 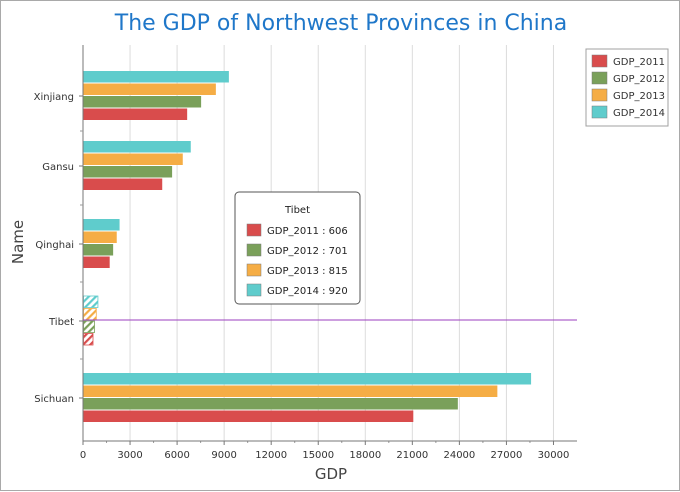 I want to click on x-tick-label: 18000, so click(x=365, y=455).